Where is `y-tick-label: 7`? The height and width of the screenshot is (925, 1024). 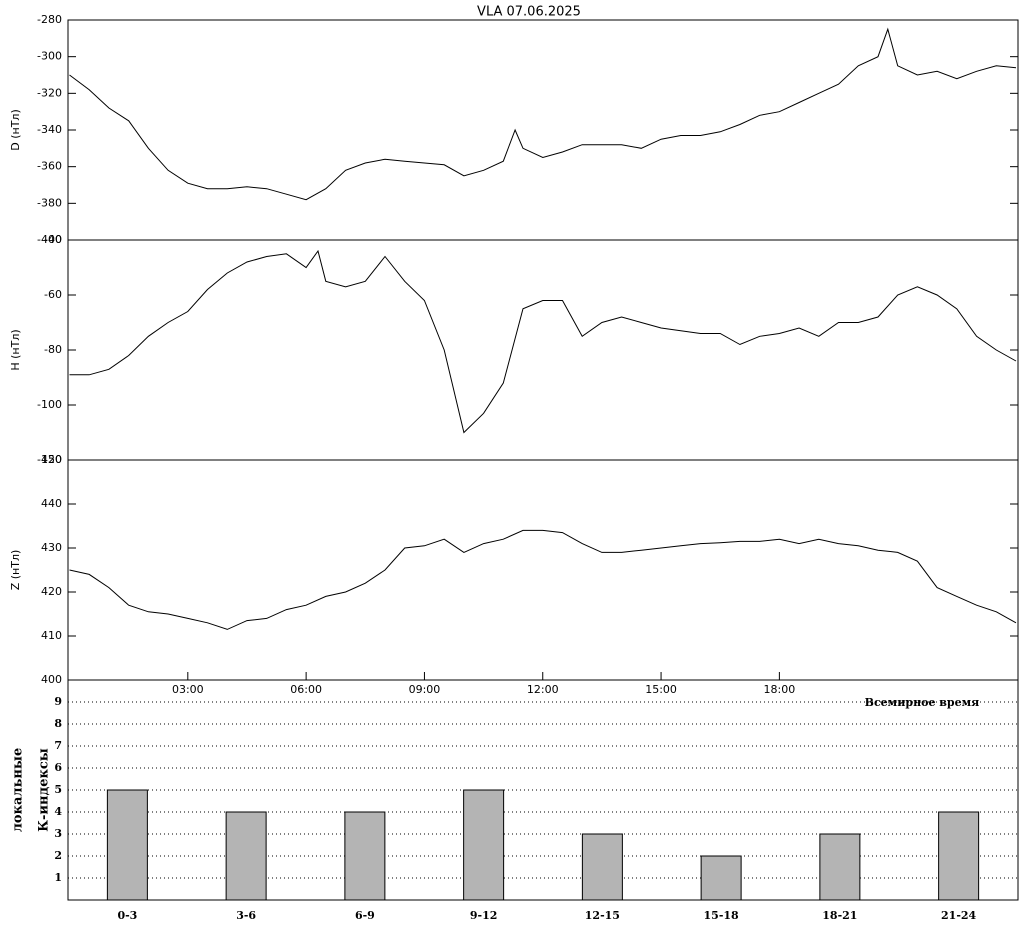
y-tick-label: 7 is located at coordinates (58, 745).